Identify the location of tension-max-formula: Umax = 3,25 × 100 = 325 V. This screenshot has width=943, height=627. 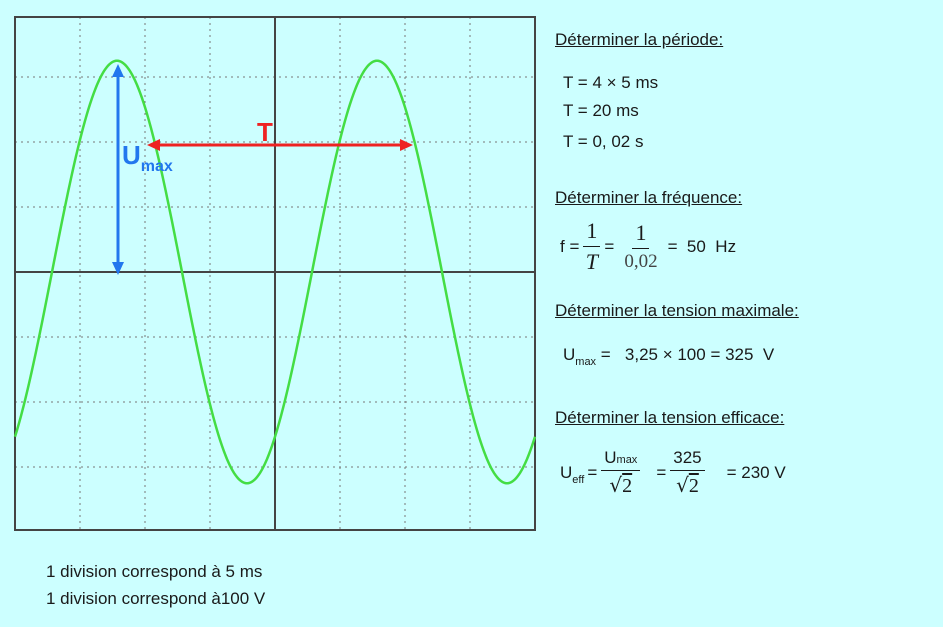
(669, 356).